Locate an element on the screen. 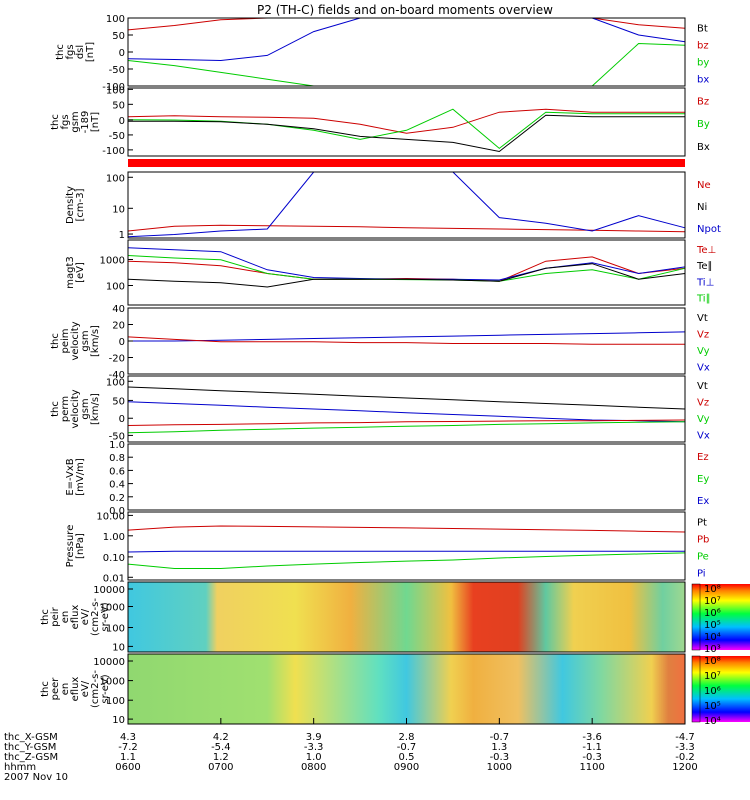 The height and width of the screenshot is (800, 750). colorbar-tick-label: 10⁴ is located at coordinates (712, 721).